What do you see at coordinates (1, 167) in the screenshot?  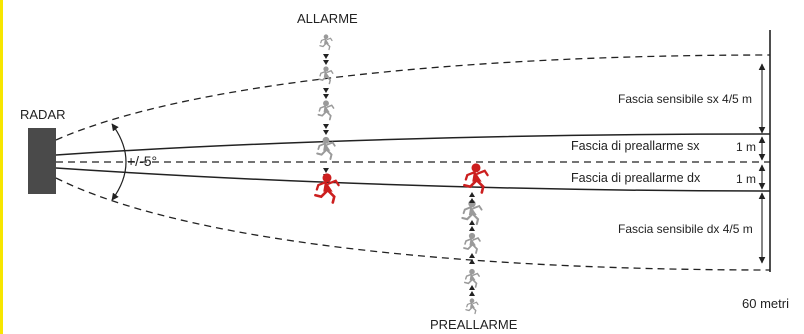 I see `accent-bar` at bounding box center [1, 167].